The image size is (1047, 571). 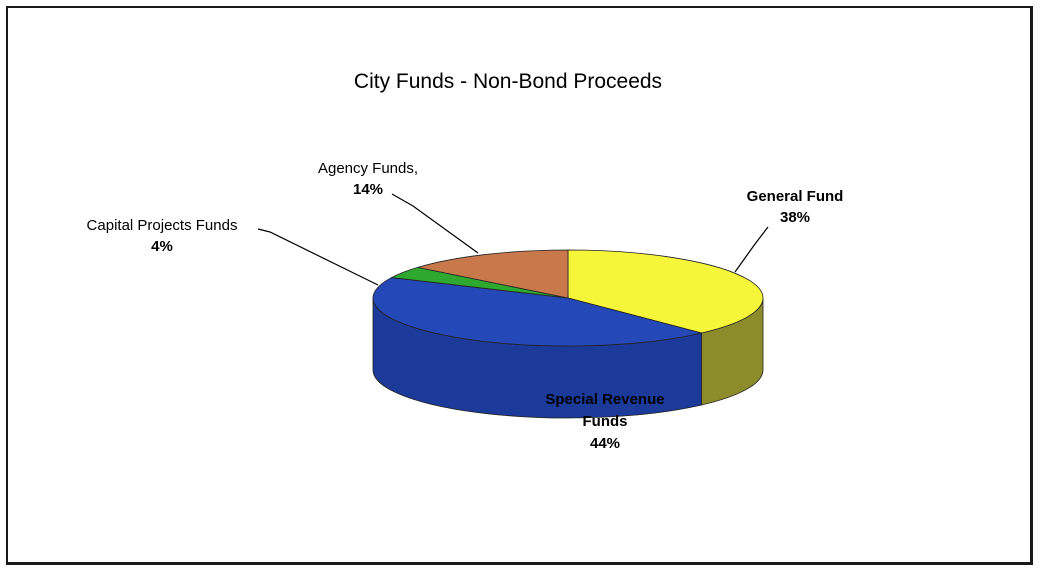 I want to click on pie-slice-agency-funds, so click(x=493, y=274).